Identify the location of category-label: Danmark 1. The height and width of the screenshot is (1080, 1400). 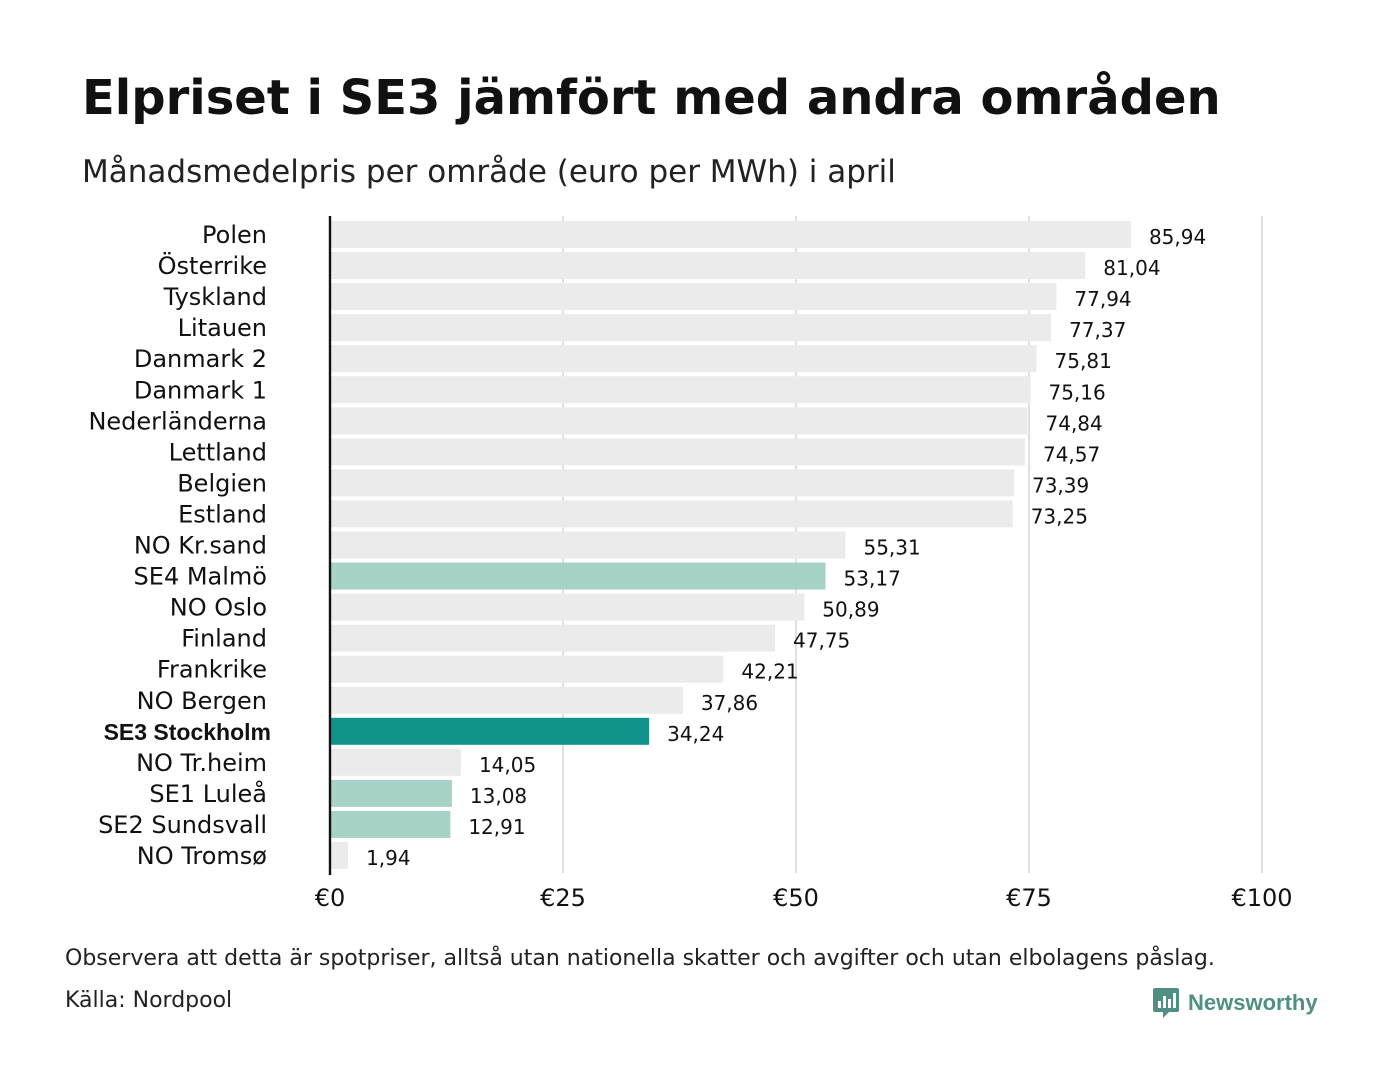
(200, 390).